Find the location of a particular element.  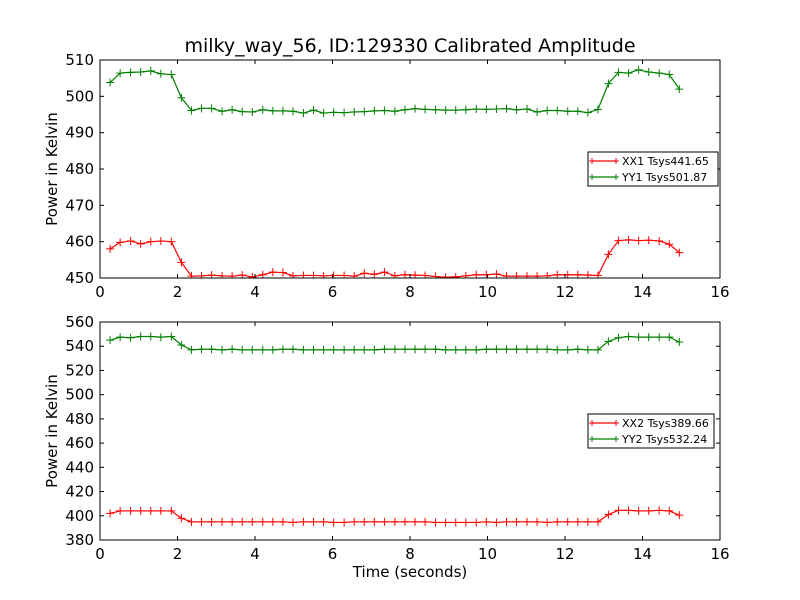

bottom-x-tick-label: 14 is located at coordinates (642, 554).